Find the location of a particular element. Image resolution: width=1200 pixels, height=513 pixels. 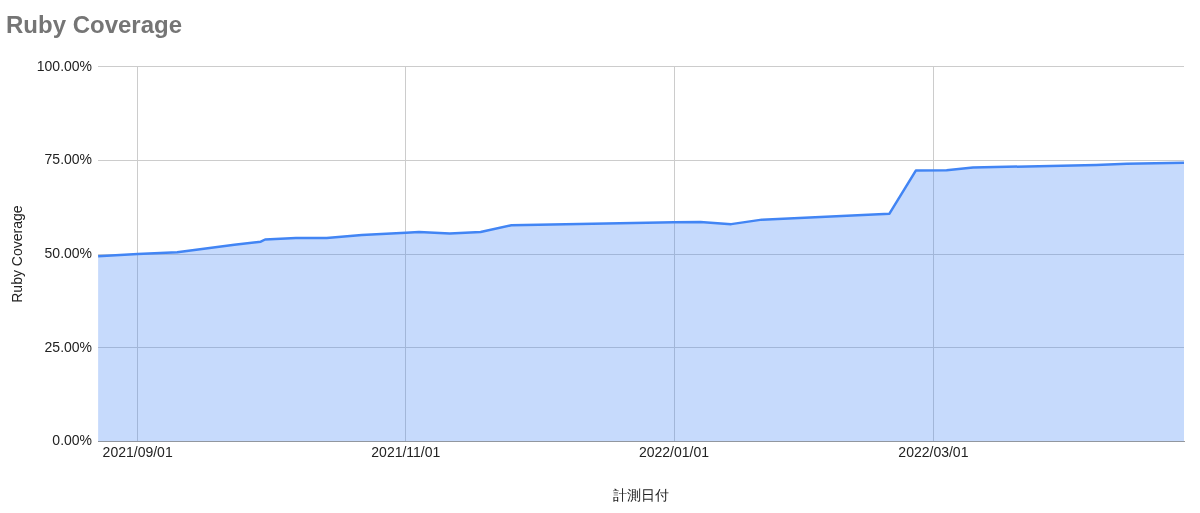

x-tick-label: 2022/03/01 is located at coordinates (933, 451).